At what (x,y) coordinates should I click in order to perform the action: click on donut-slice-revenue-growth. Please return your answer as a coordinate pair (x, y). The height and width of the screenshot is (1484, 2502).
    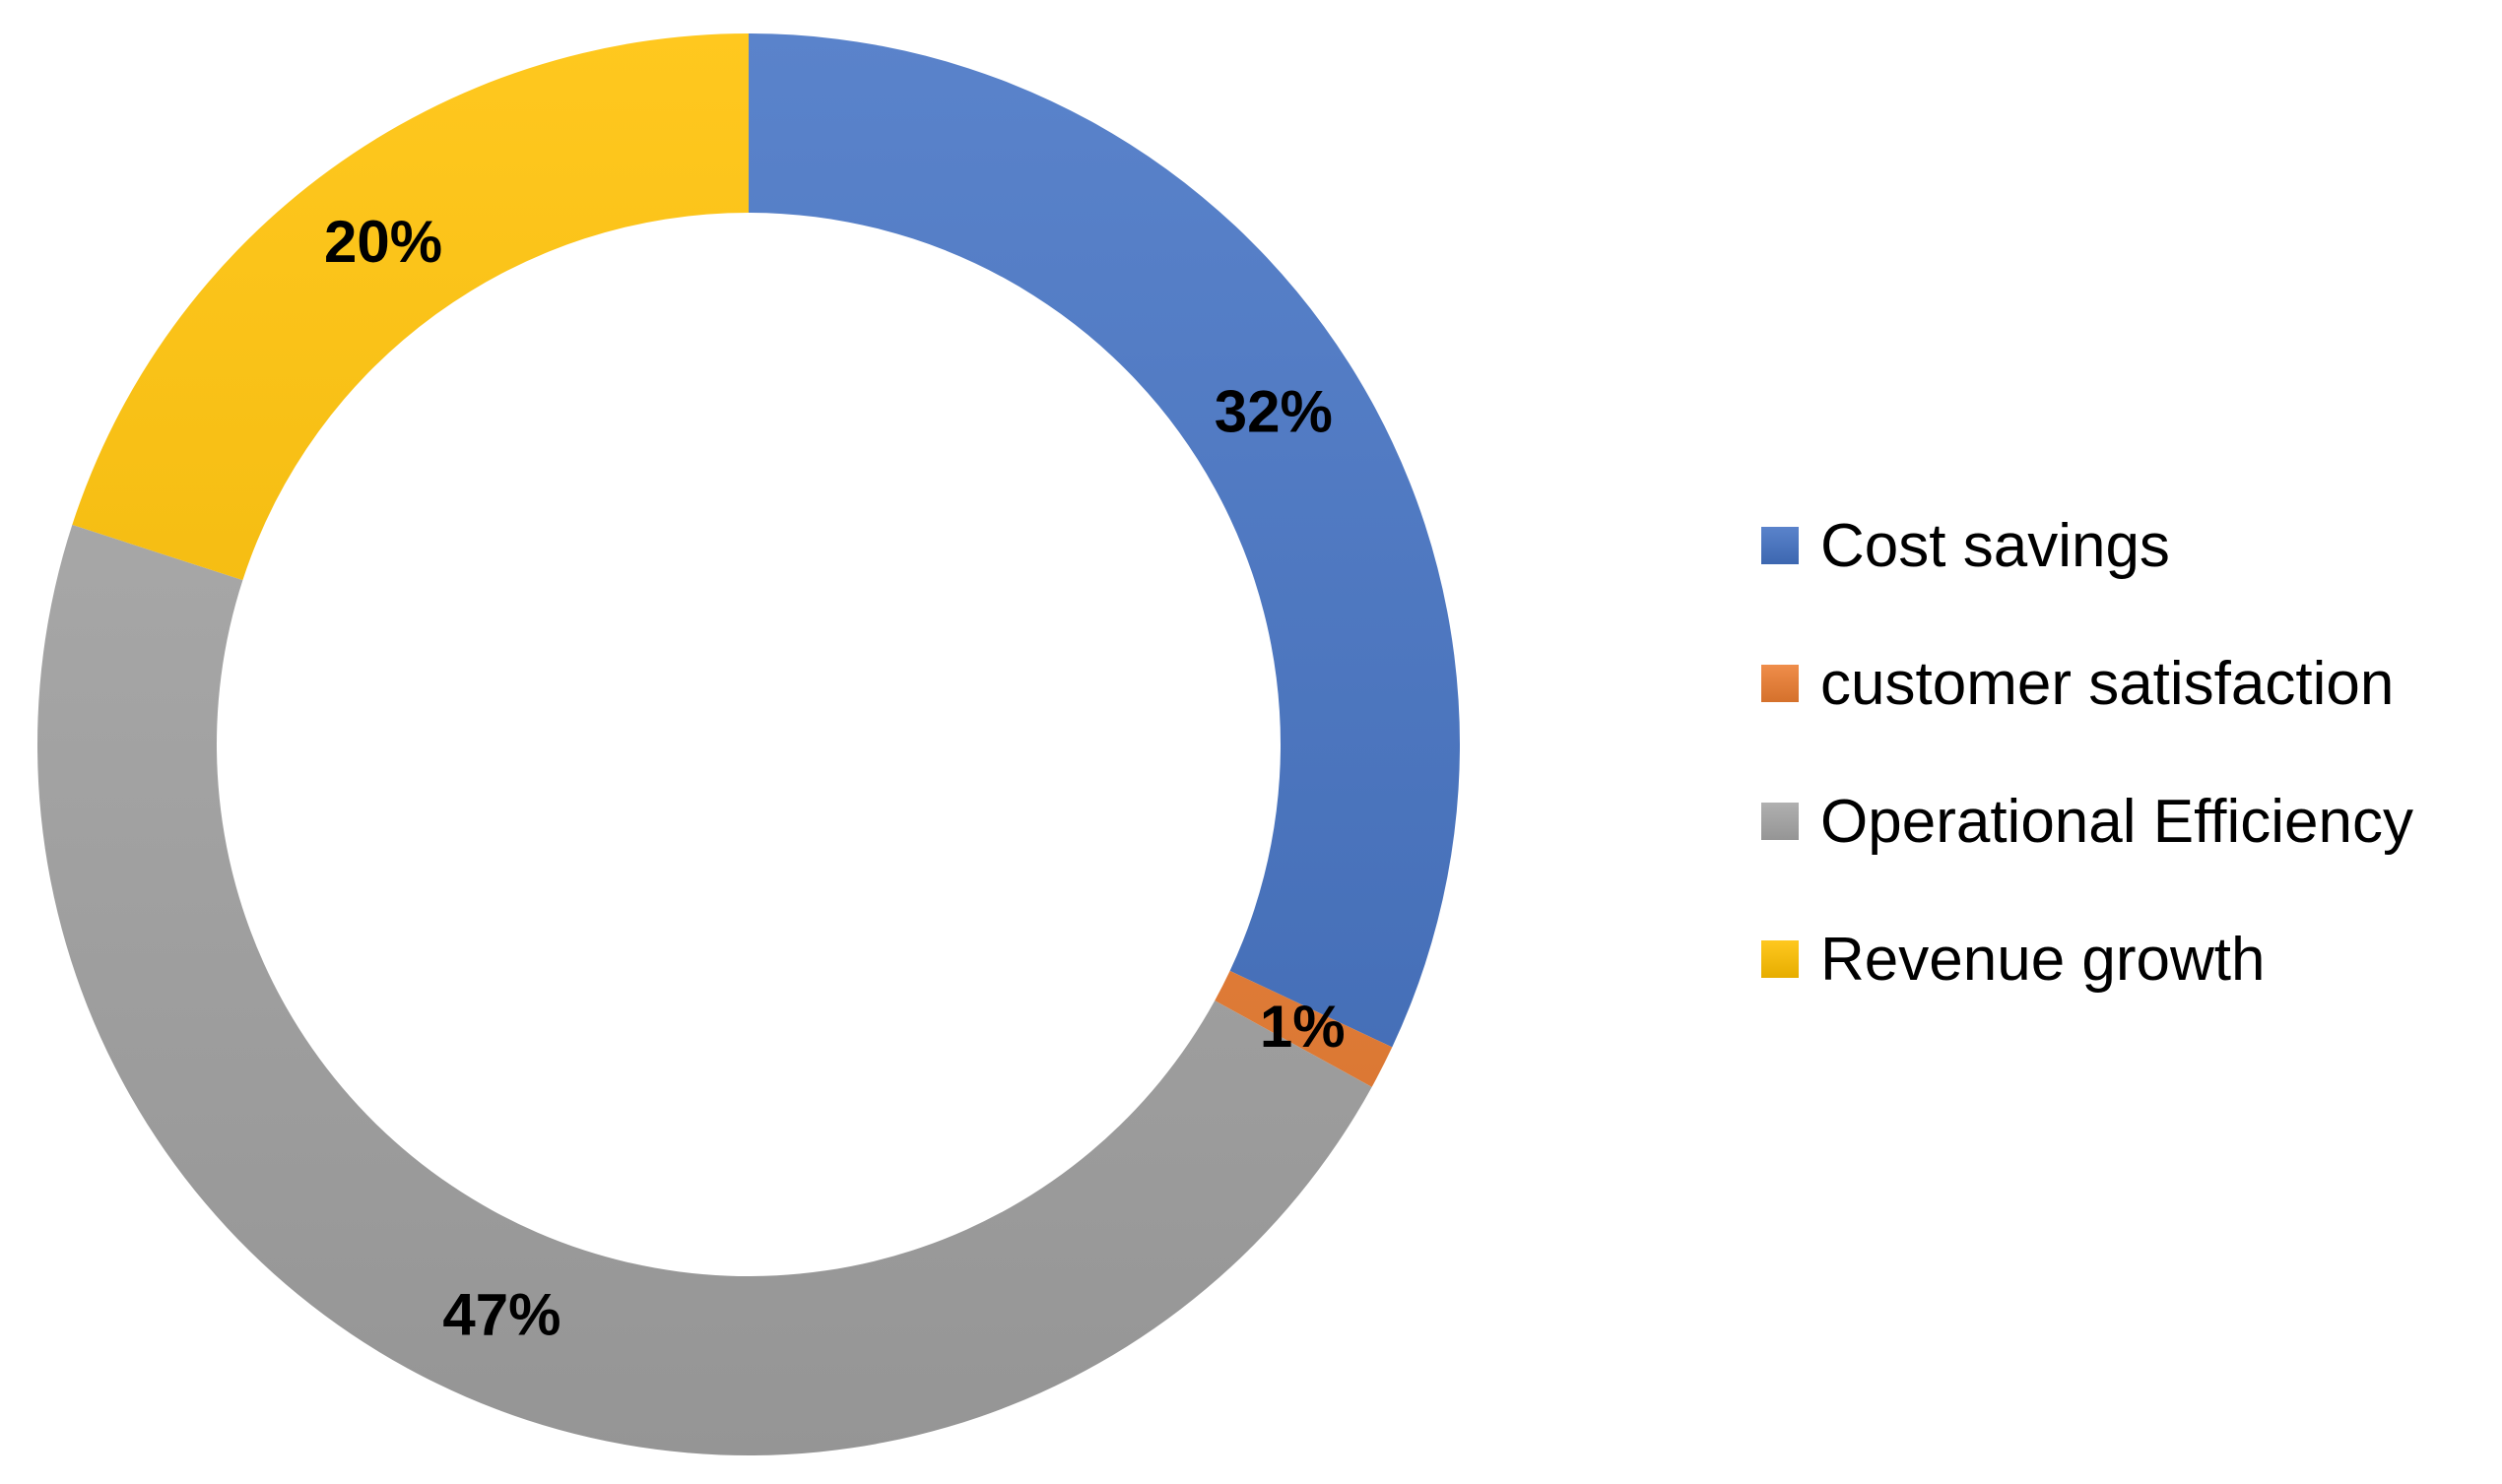
    Looking at the image, I should click on (410, 307).